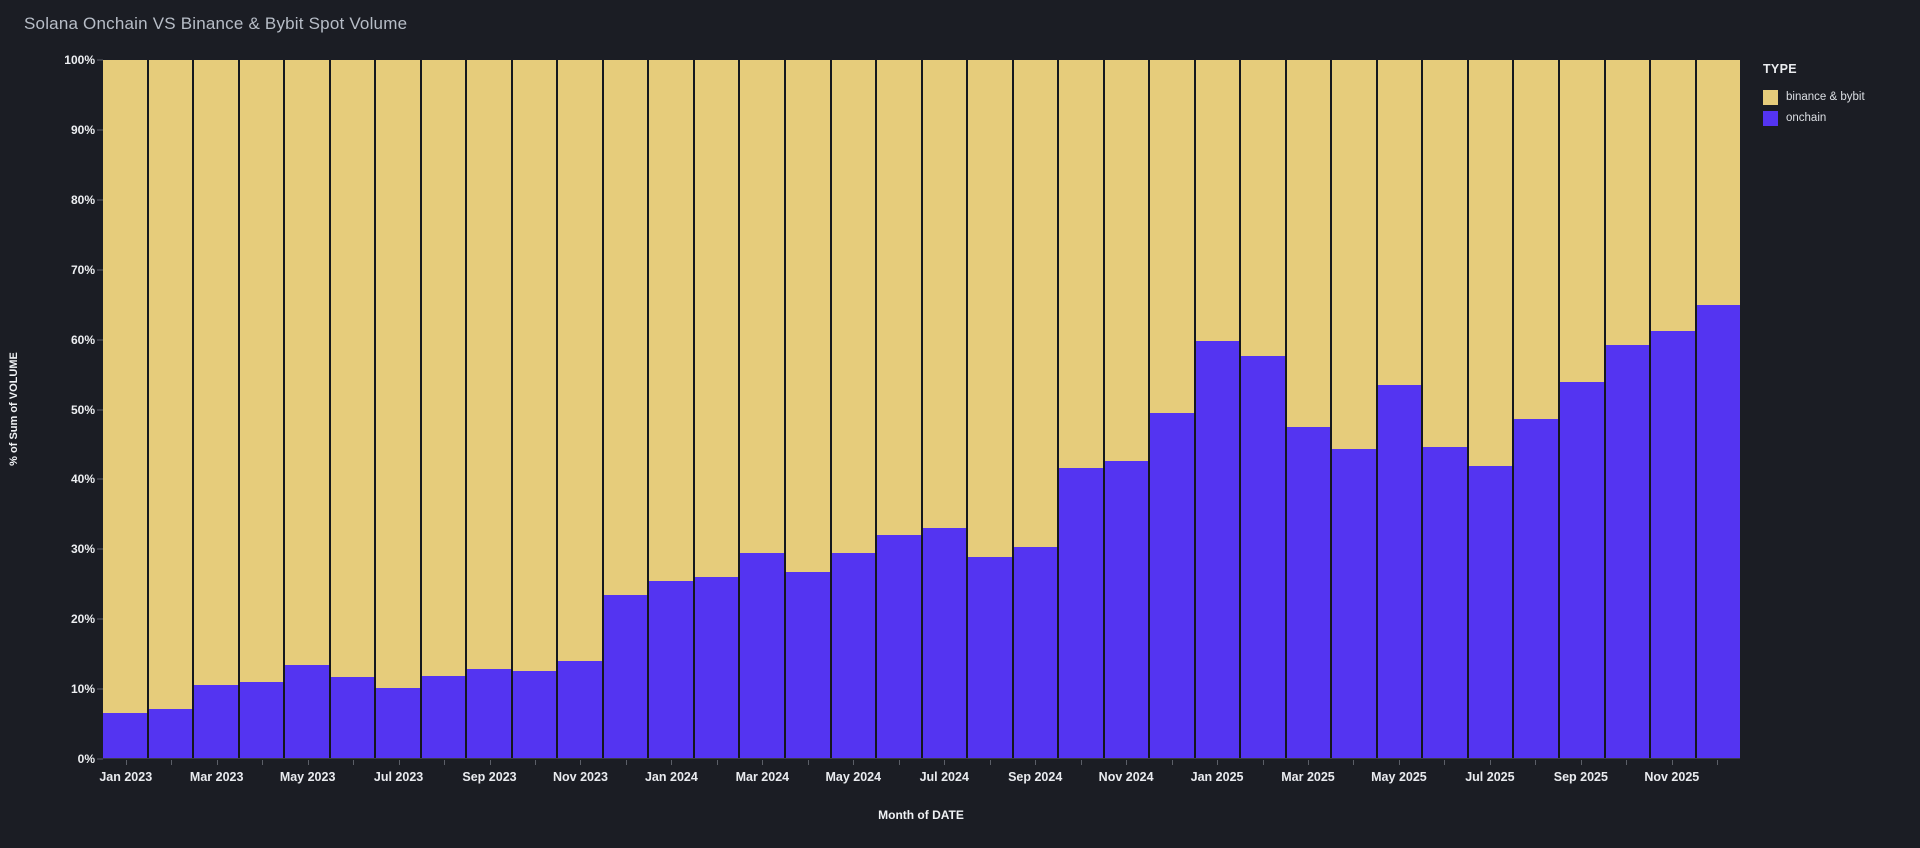  I want to click on bar-jan-2024, so click(670, 409).